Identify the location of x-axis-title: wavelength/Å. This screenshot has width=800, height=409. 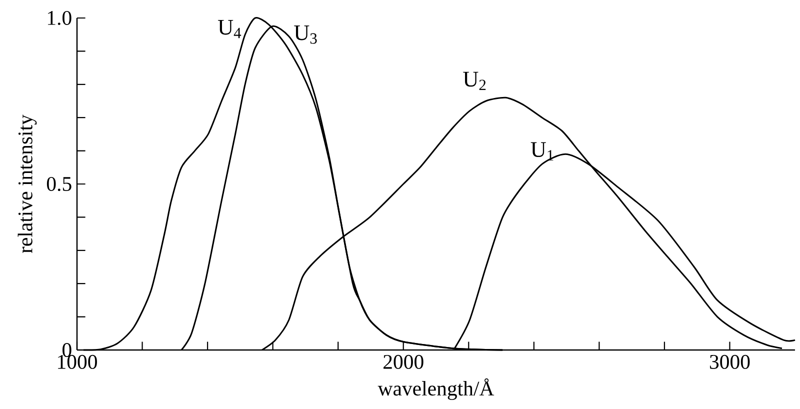
(436, 389).